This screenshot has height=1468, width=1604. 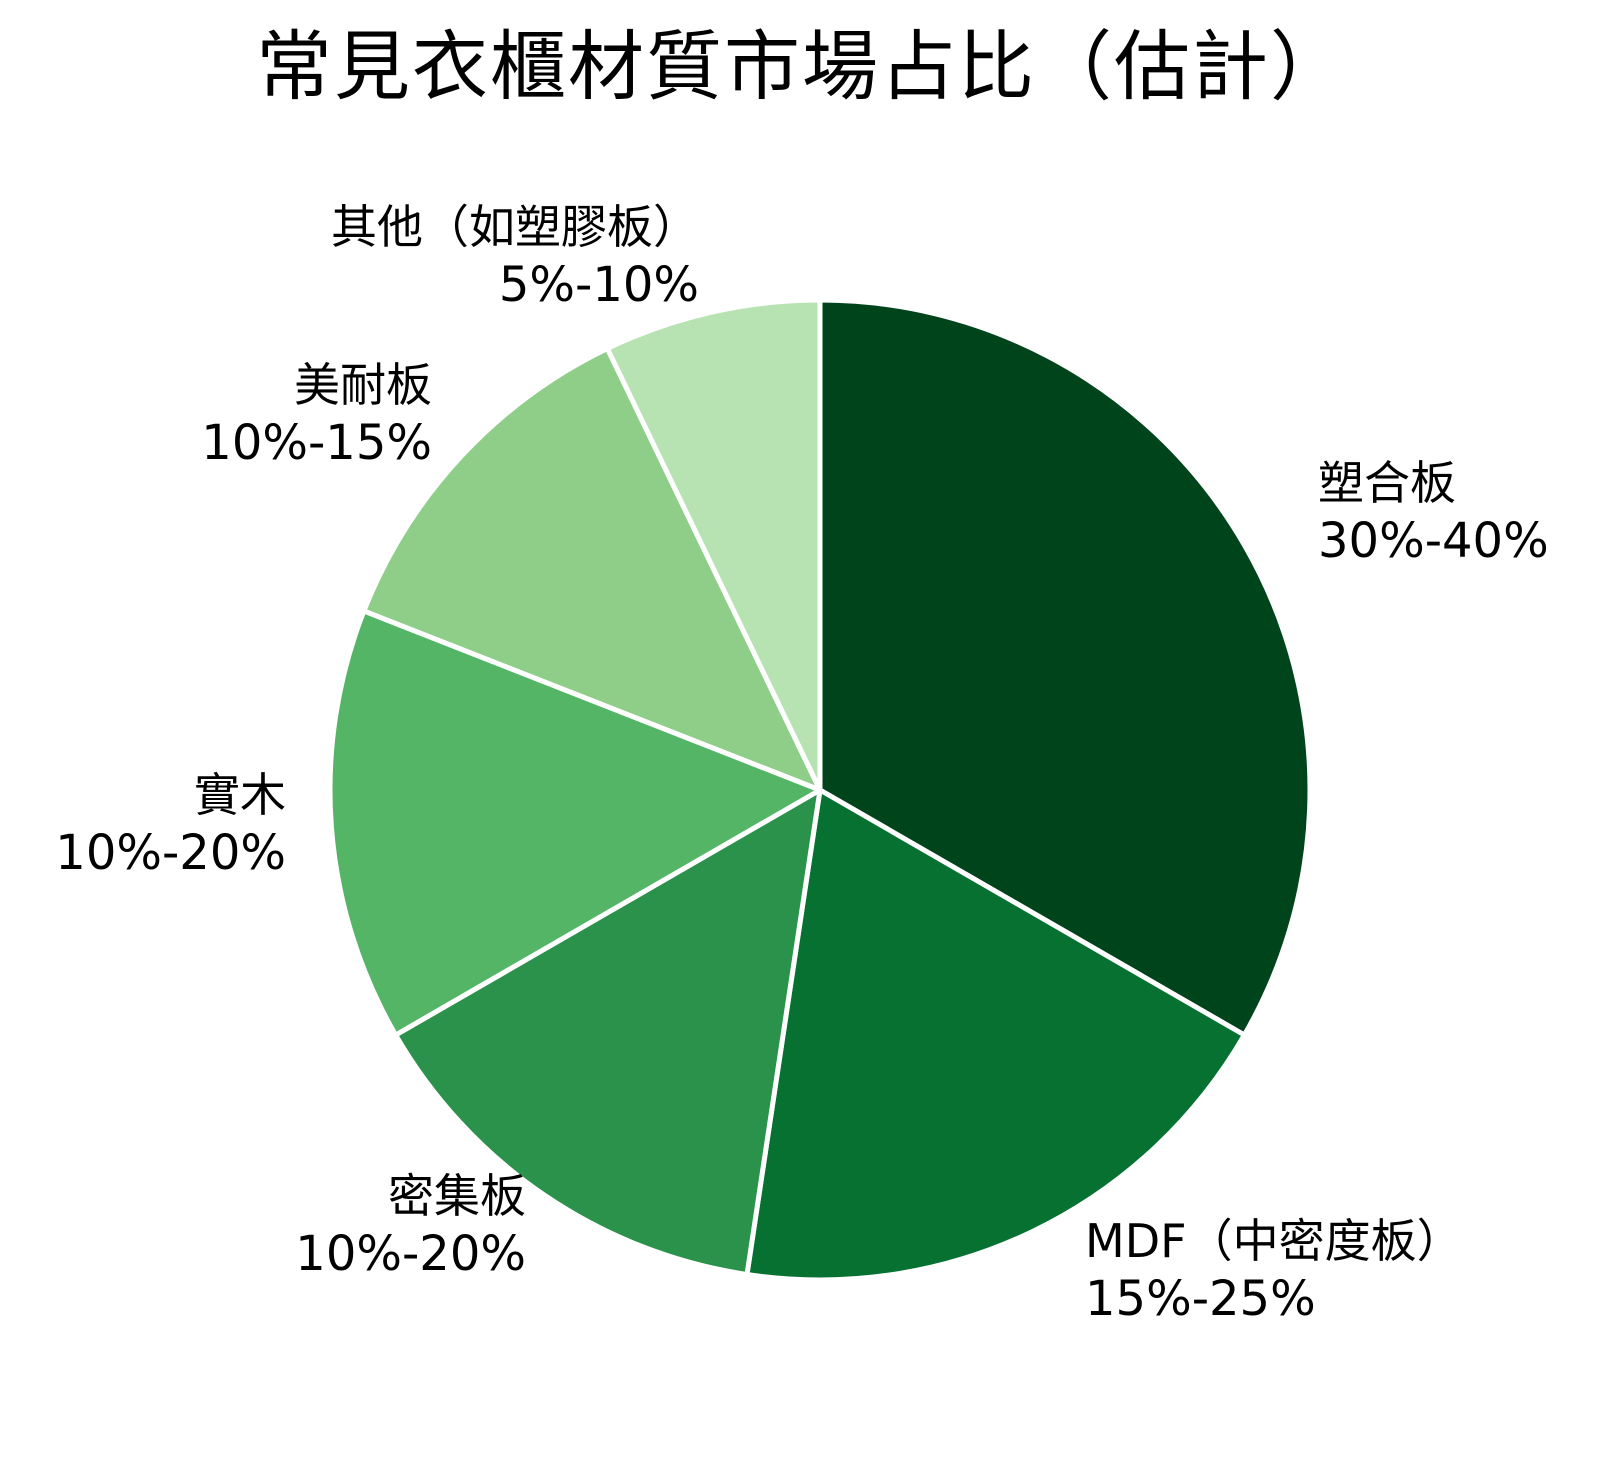 I want to click on label-solid-wood: 實木 10%-20%, so click(x=170, y=824).